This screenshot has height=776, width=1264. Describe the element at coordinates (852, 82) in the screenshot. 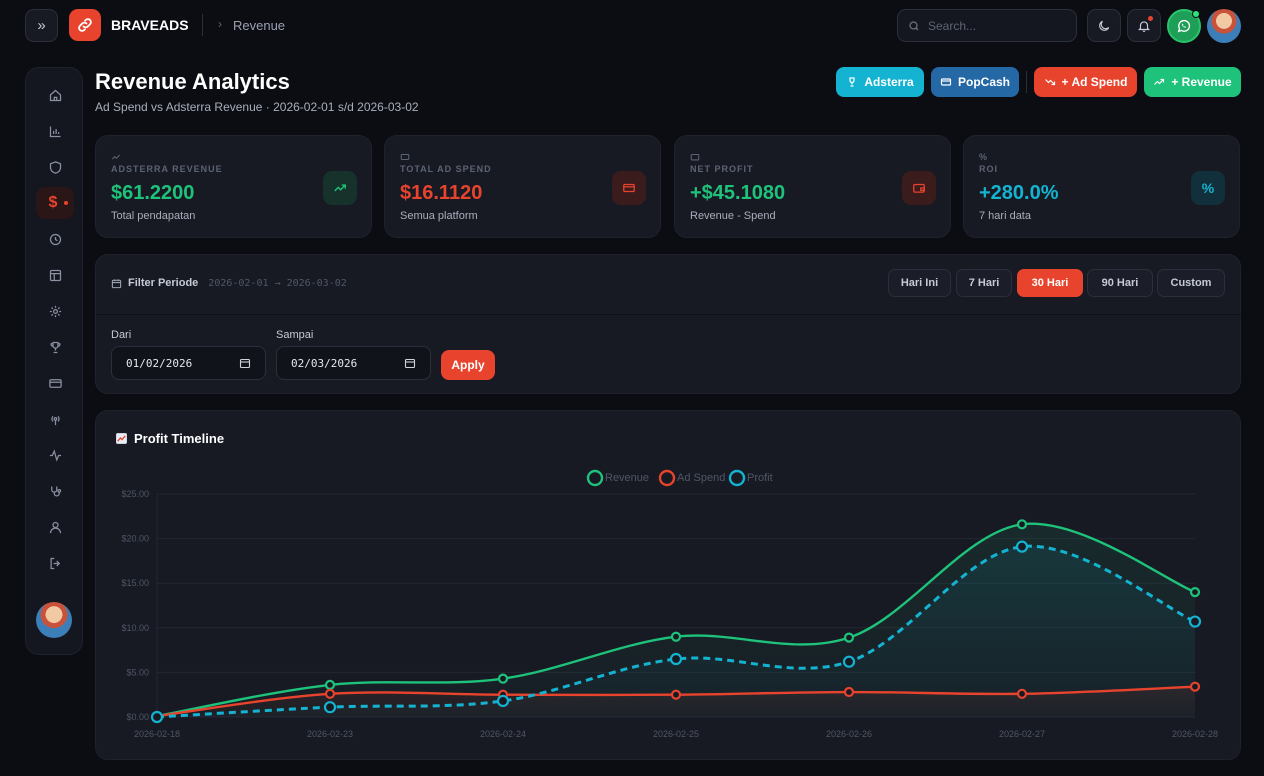

I see `trophy-icon` at that location.